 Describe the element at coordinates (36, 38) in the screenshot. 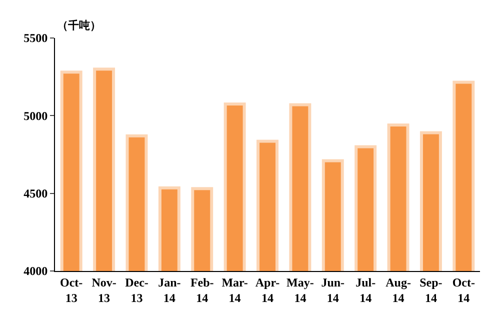

I see `y-tick-label: 5500` at that location.